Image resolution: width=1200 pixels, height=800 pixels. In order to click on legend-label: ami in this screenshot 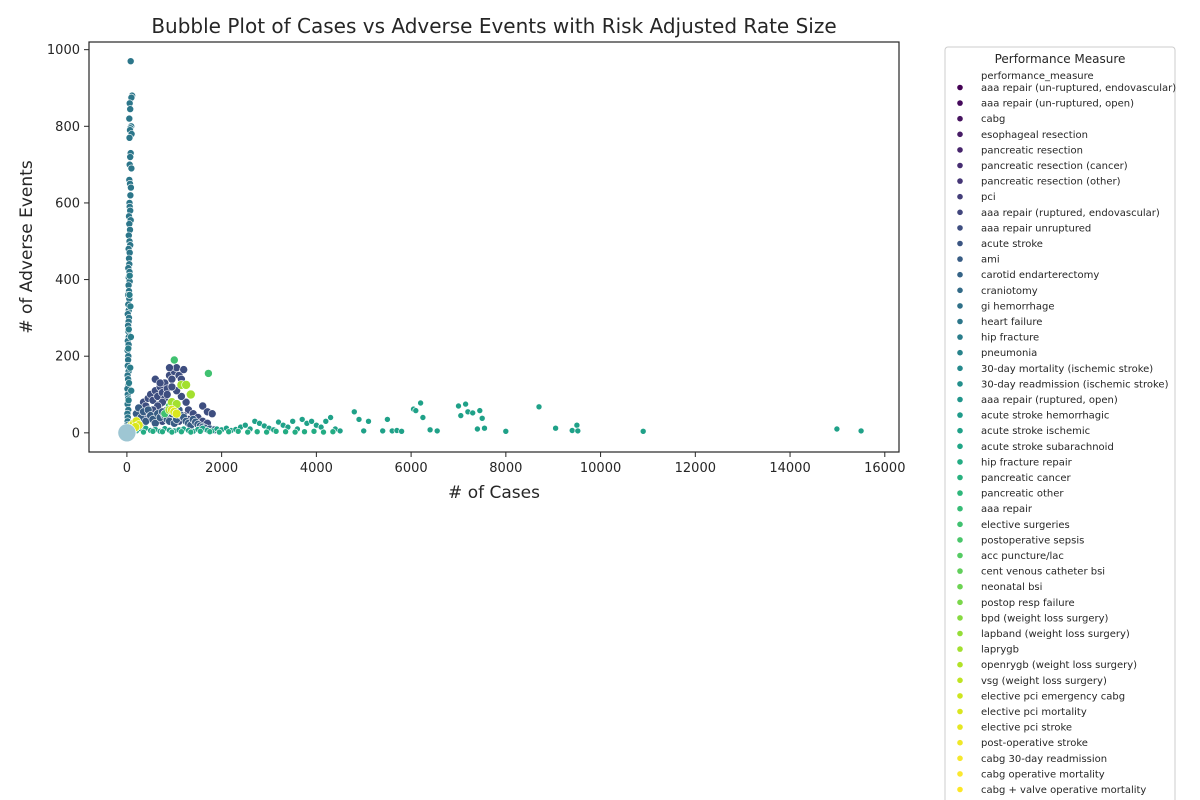, I will do `click(990, 260)`.